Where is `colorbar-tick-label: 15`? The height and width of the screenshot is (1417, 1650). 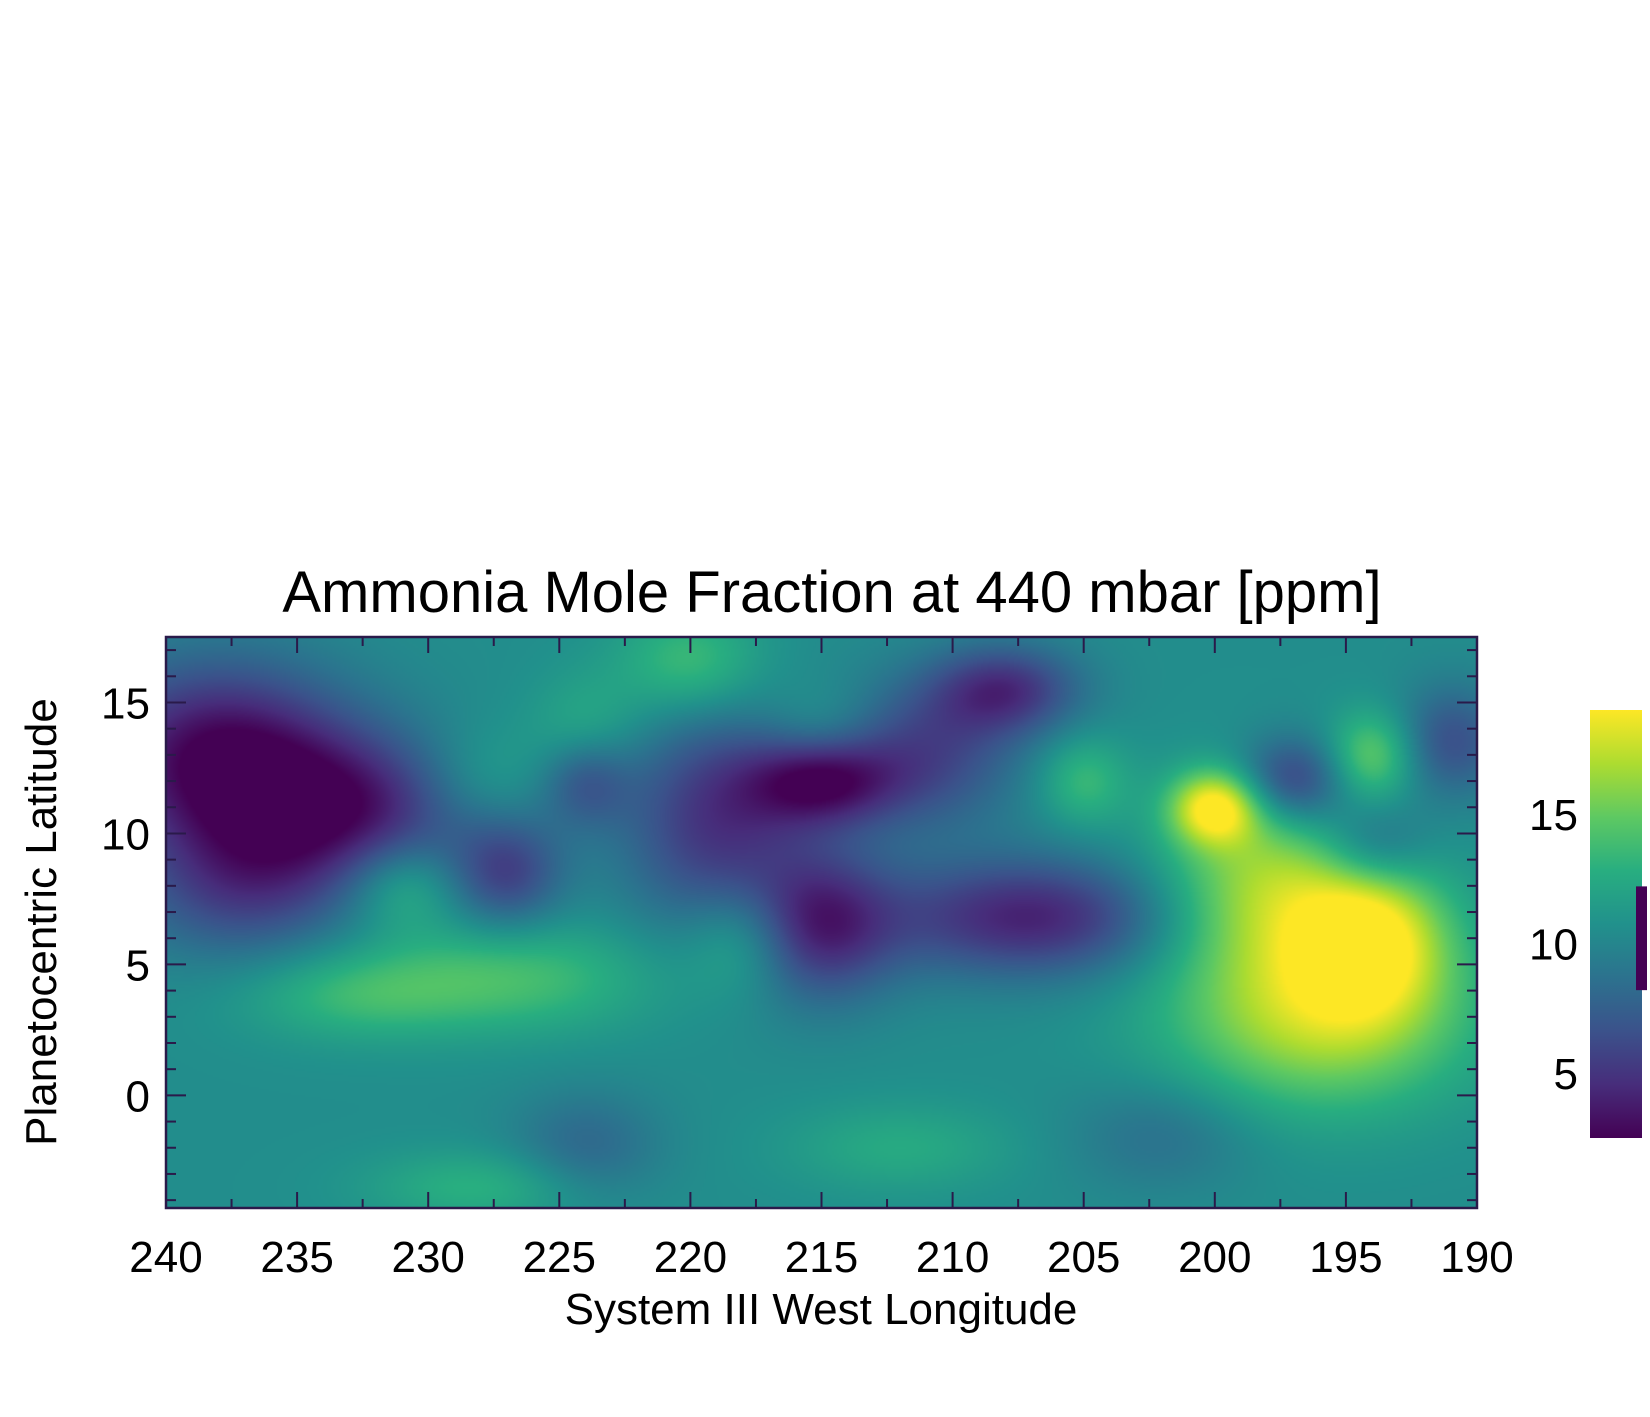
colorbar-tick-label: 15 is located at coordinates (1553, 815).